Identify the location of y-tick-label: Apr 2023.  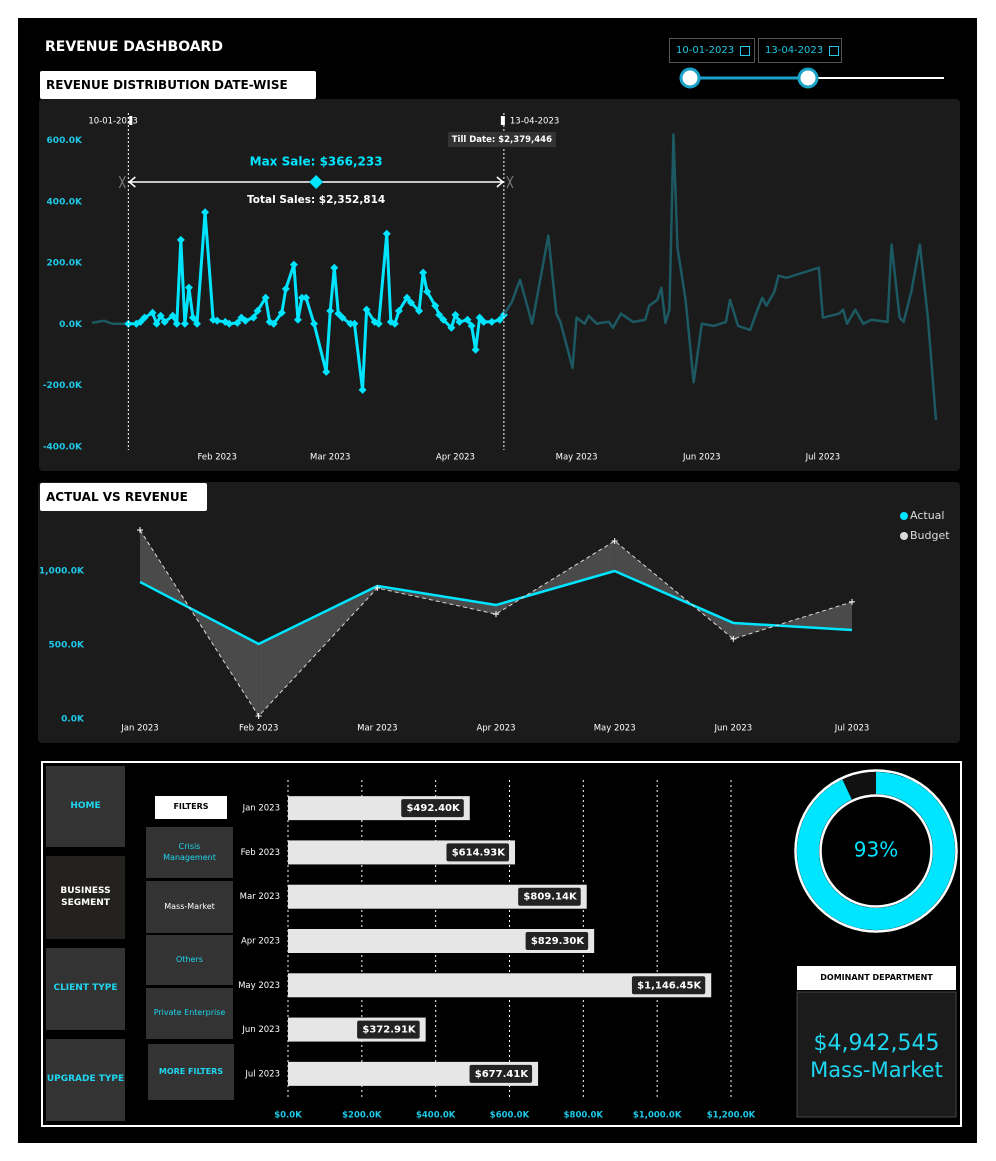
(260, 942).